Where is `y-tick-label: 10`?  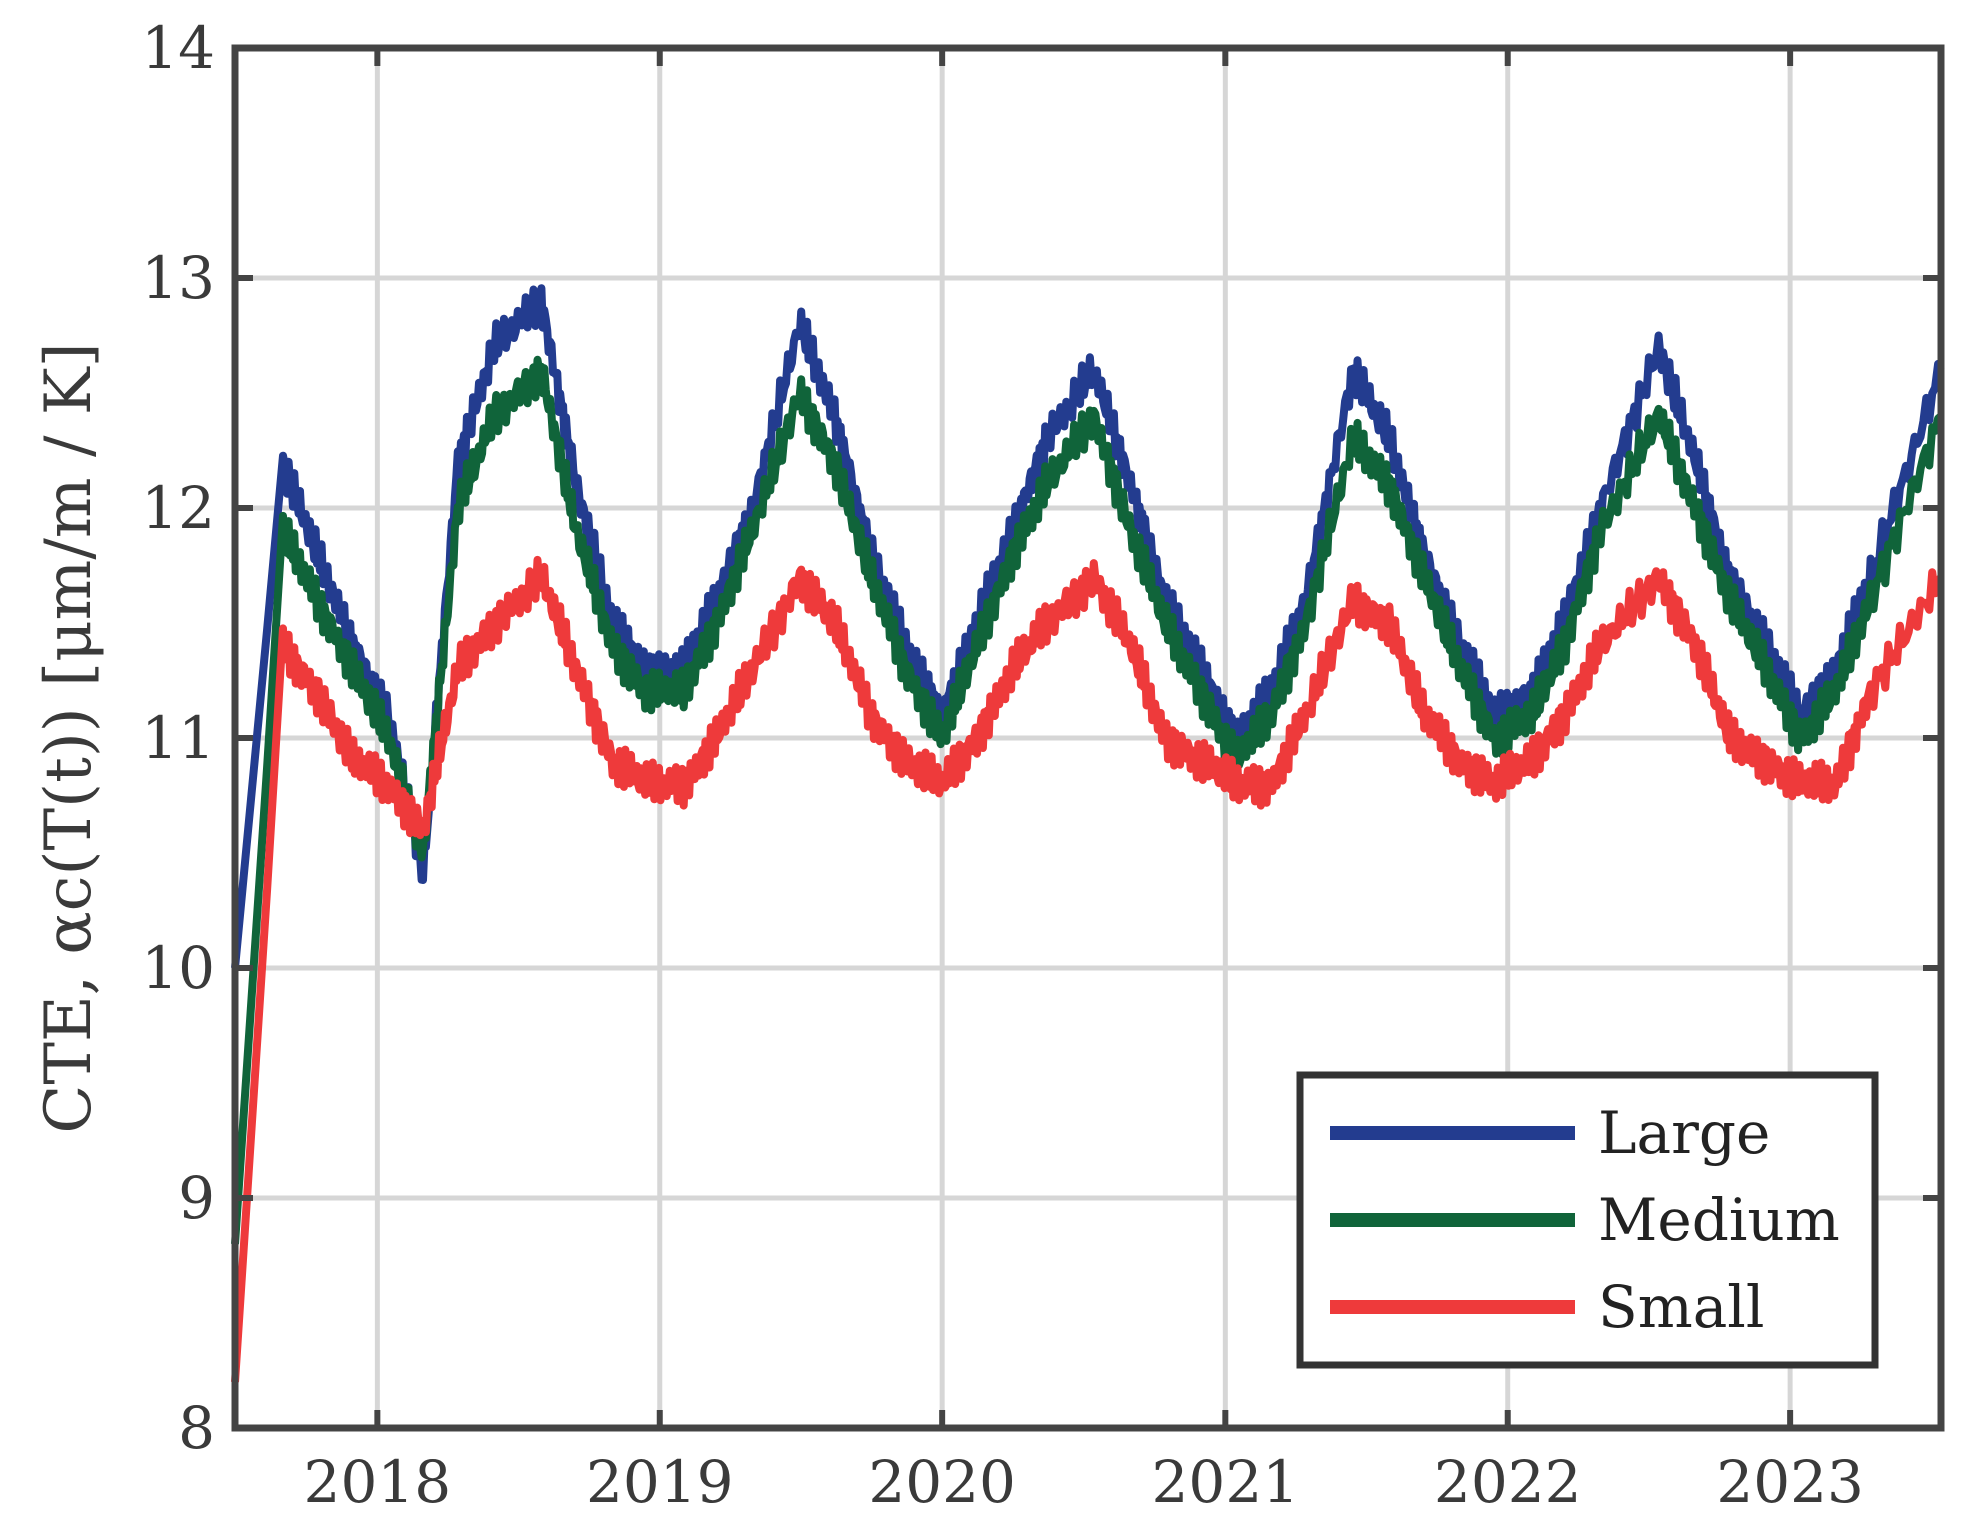 y-tick-label: 10 is located at coordinates (178, 968).